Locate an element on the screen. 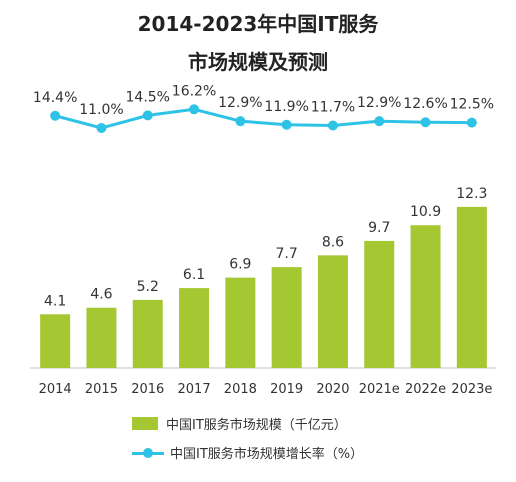 The height and width of the screenshot is (482, 516). bar-value-label: 9.7 is located at coordinates (379, 228).